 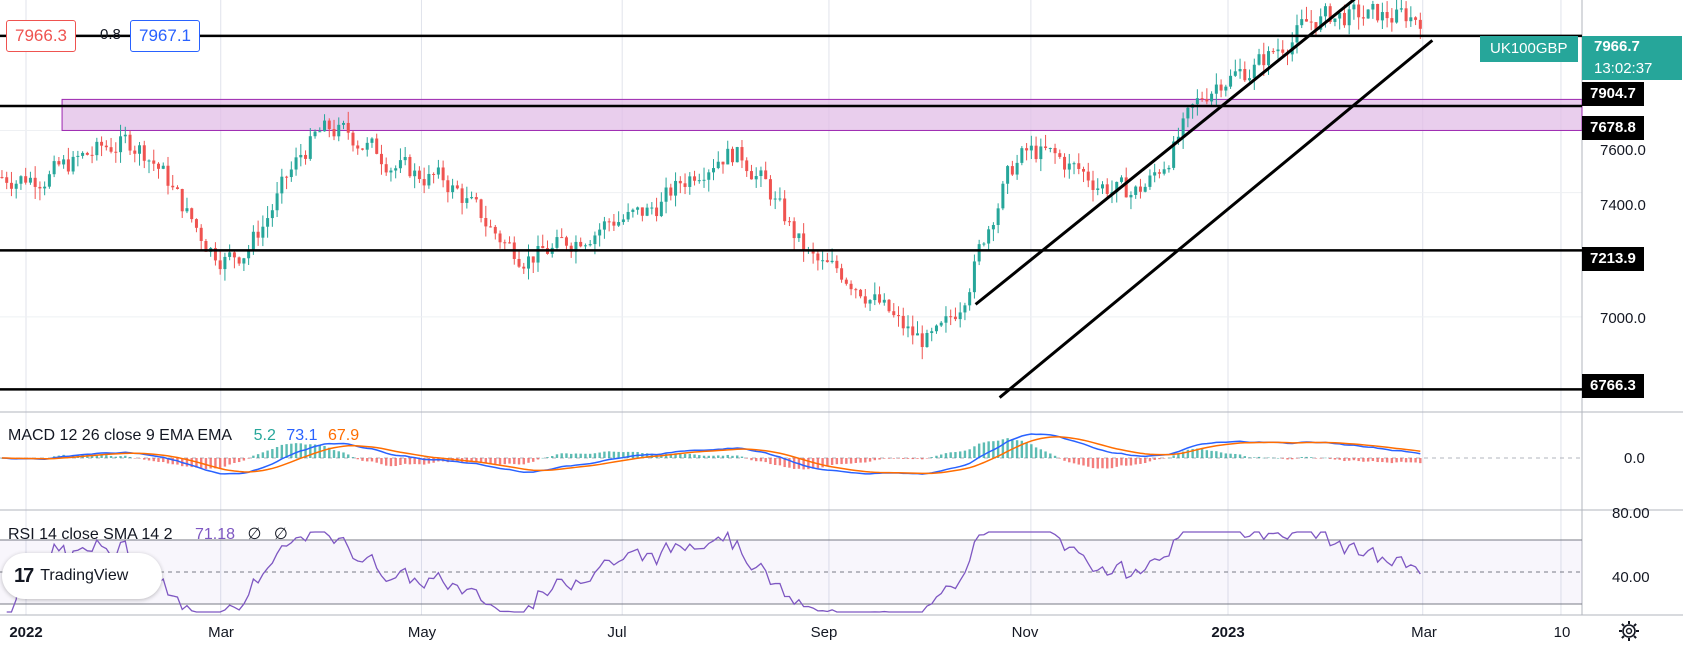 What do you see at coordinates (1629, 631) in the screenshot?
I see `gear-icon` at bounding box center [1629, 631].